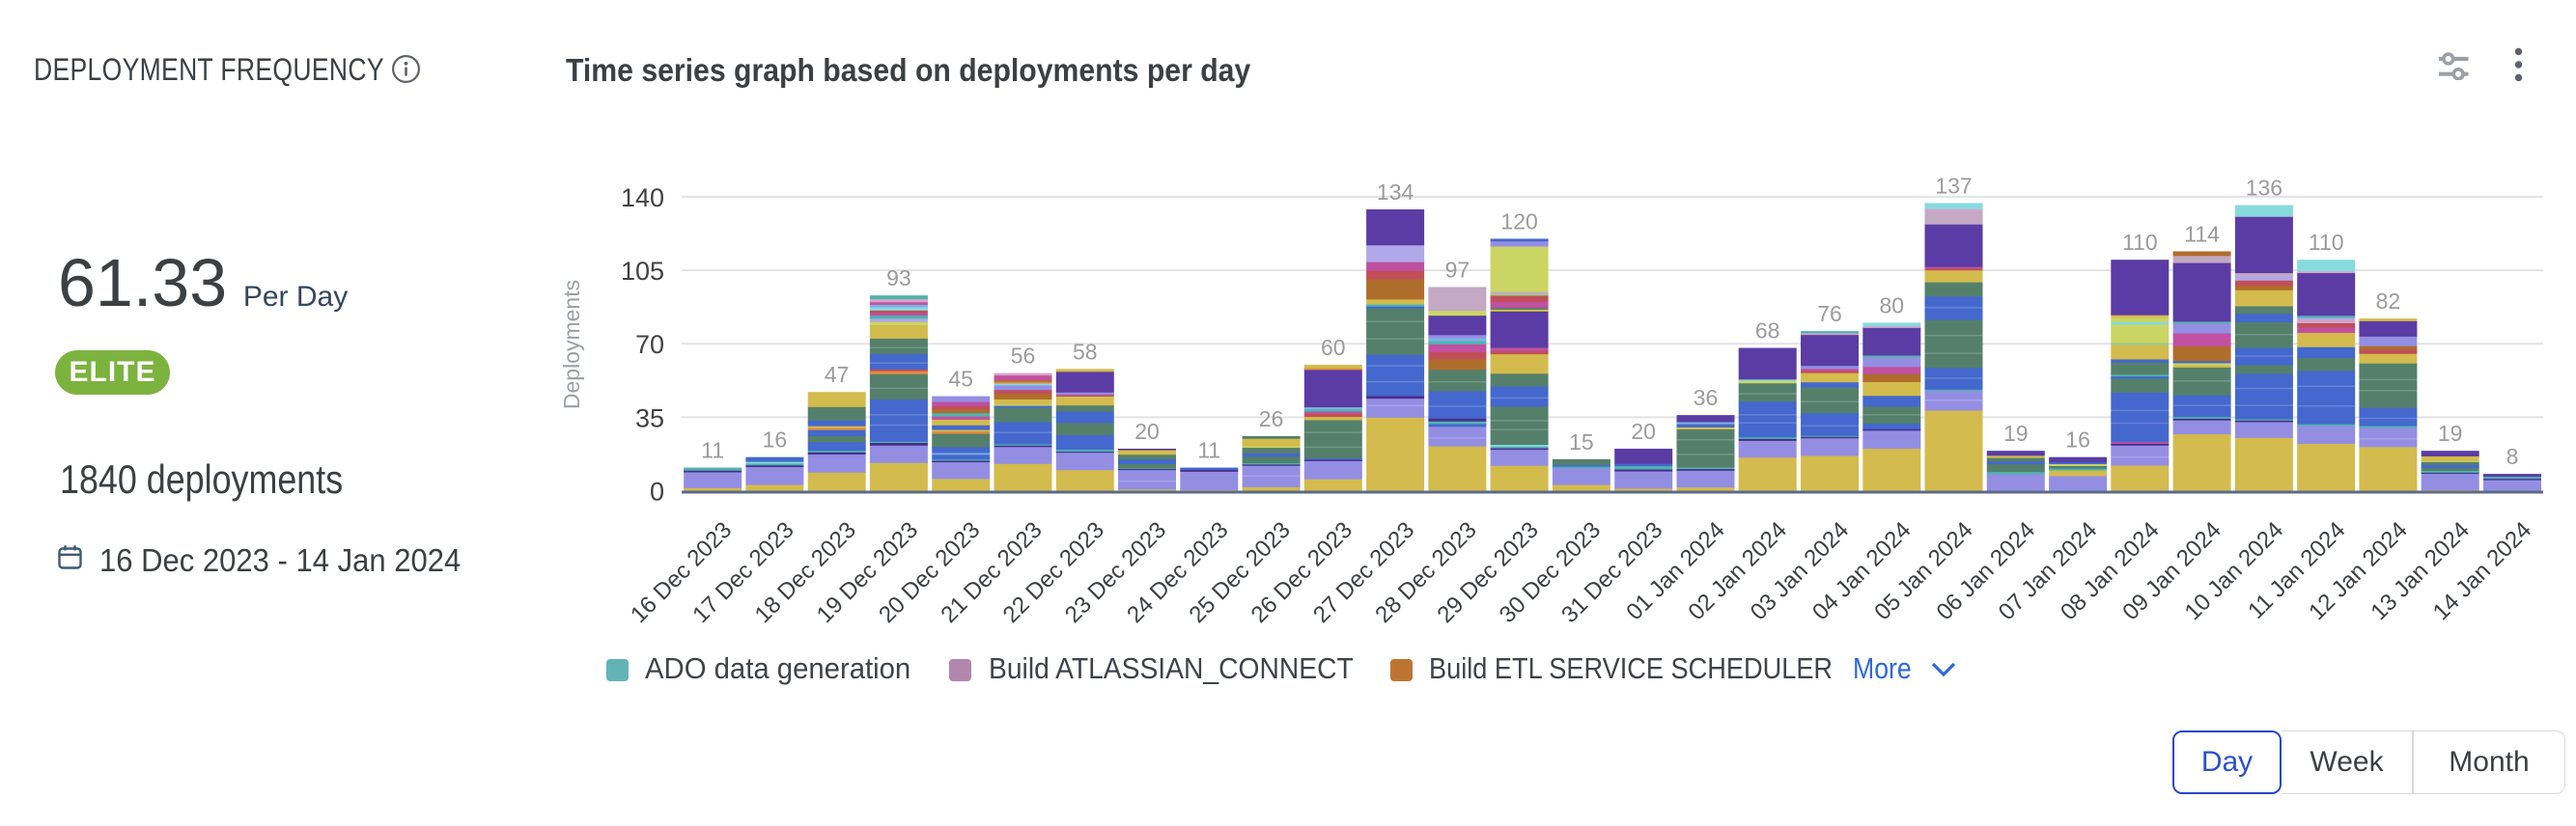 The width and height of the screenshot is (2576, 826). What do you see at coordinates (2202, 234) in the screenshot?
I see `svg-text: 114` at bounding box center [2202, 234].